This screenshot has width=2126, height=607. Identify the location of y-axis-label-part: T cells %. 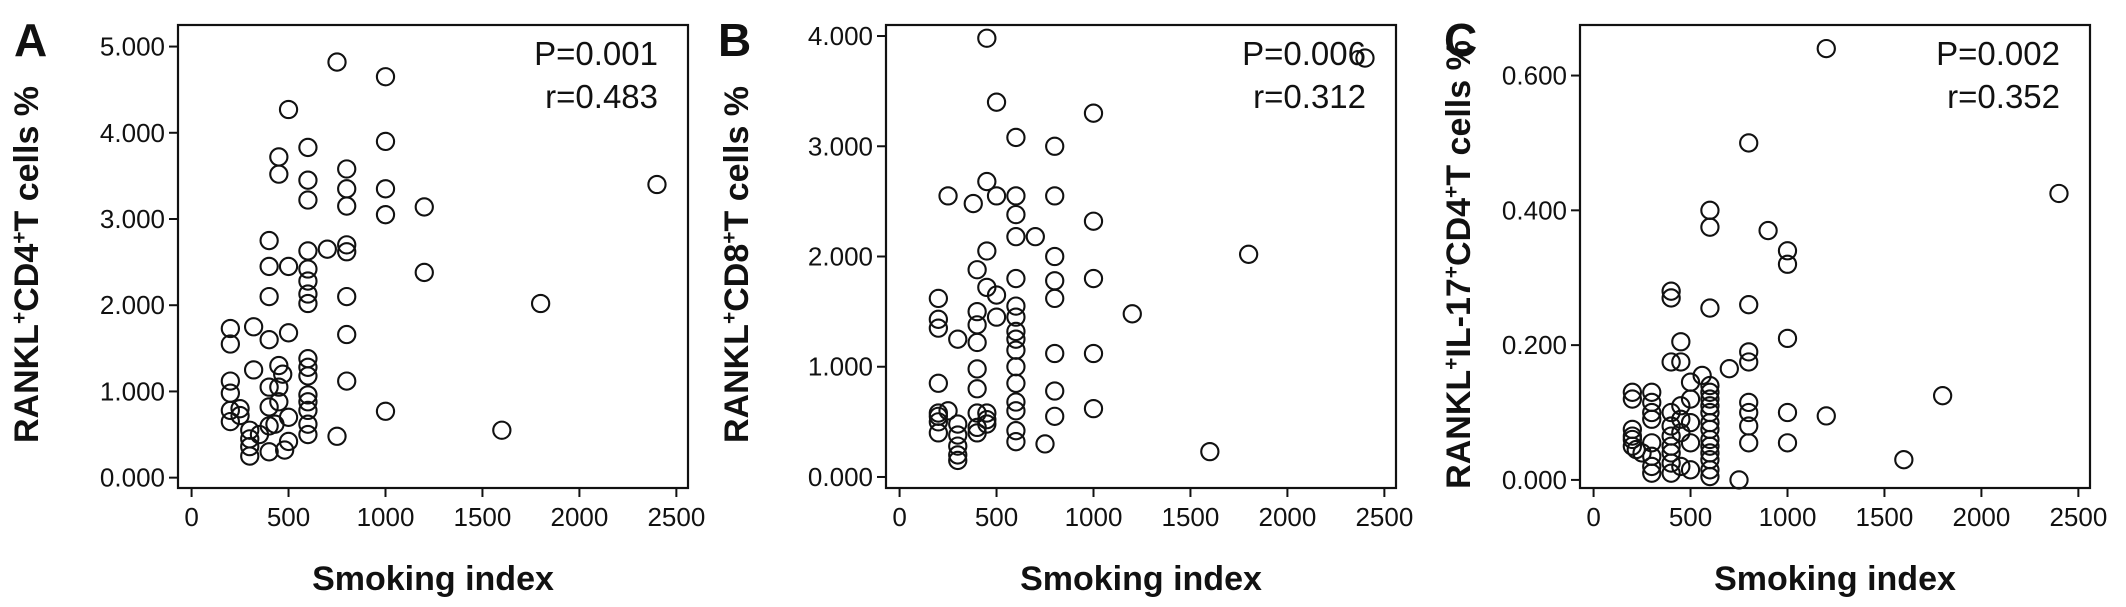
(27, 159).